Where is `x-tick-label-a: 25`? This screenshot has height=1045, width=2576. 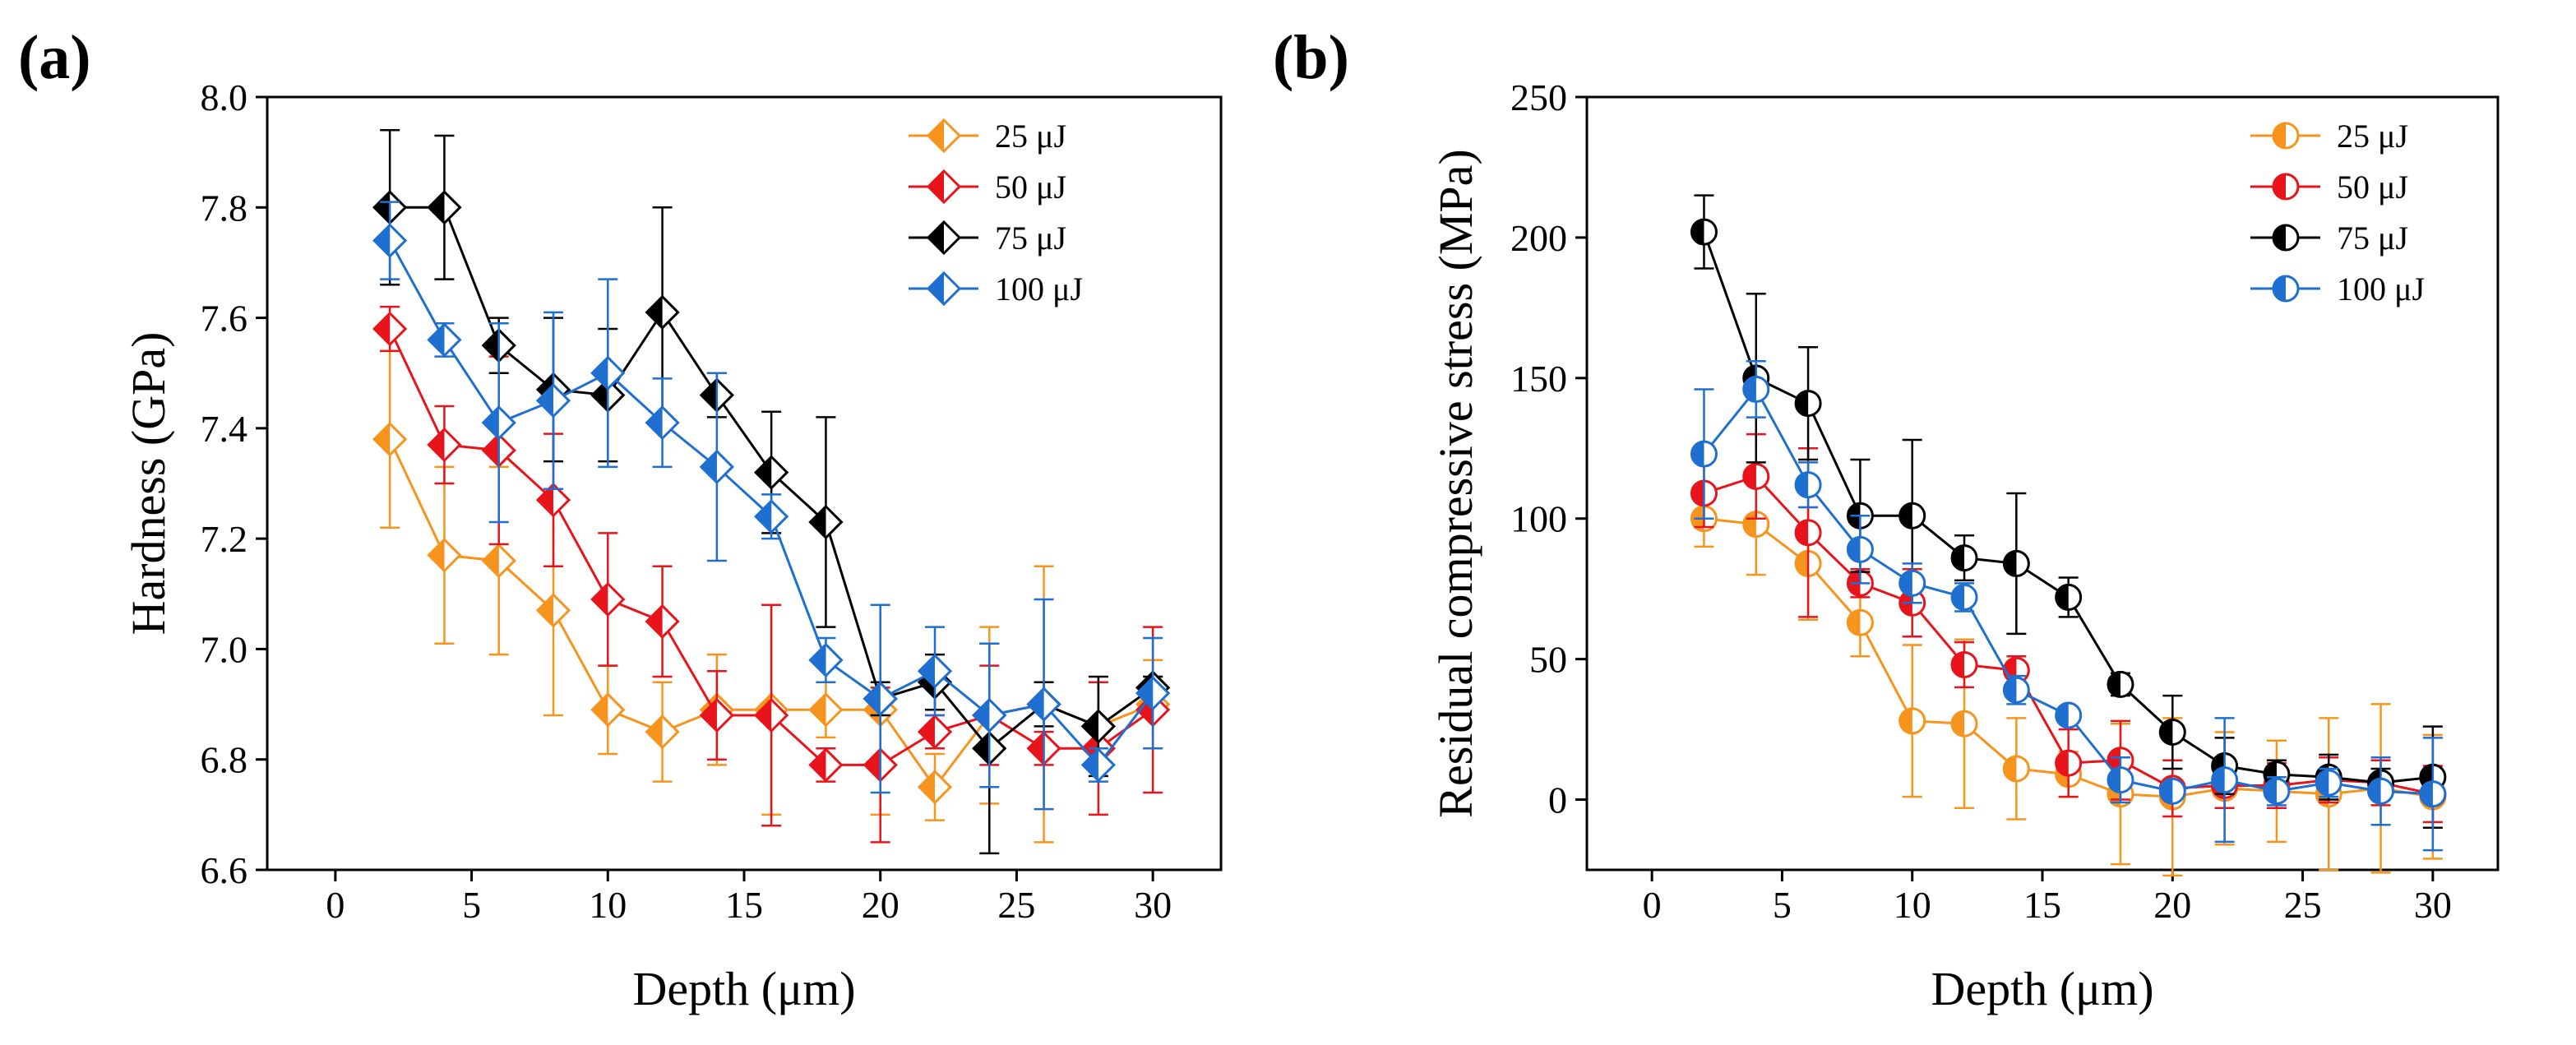 x-tick-label-a: 25 is located at coordinates (1016, 905).